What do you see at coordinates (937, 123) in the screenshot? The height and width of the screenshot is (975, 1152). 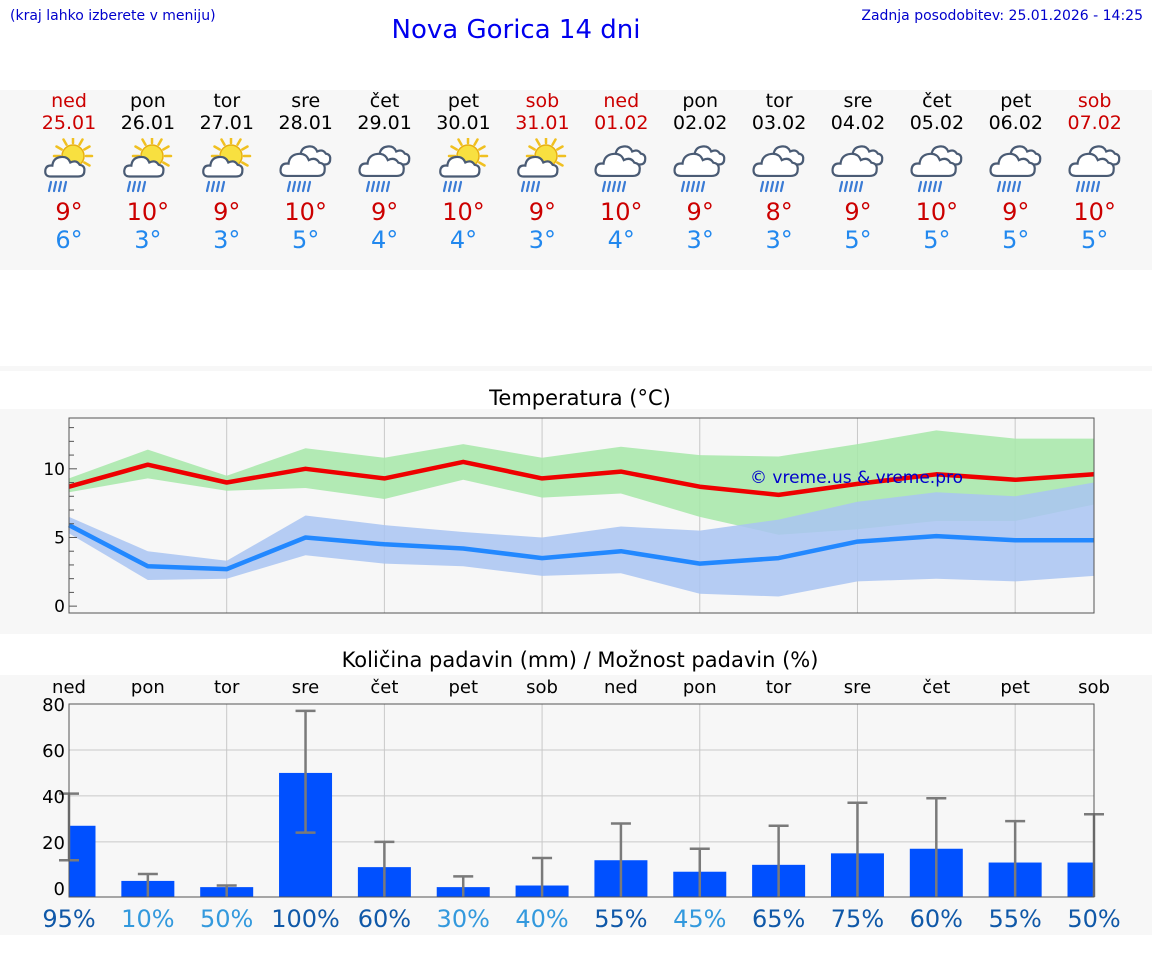 I see `day-date: 05.02` at bounding box center [937, 123].